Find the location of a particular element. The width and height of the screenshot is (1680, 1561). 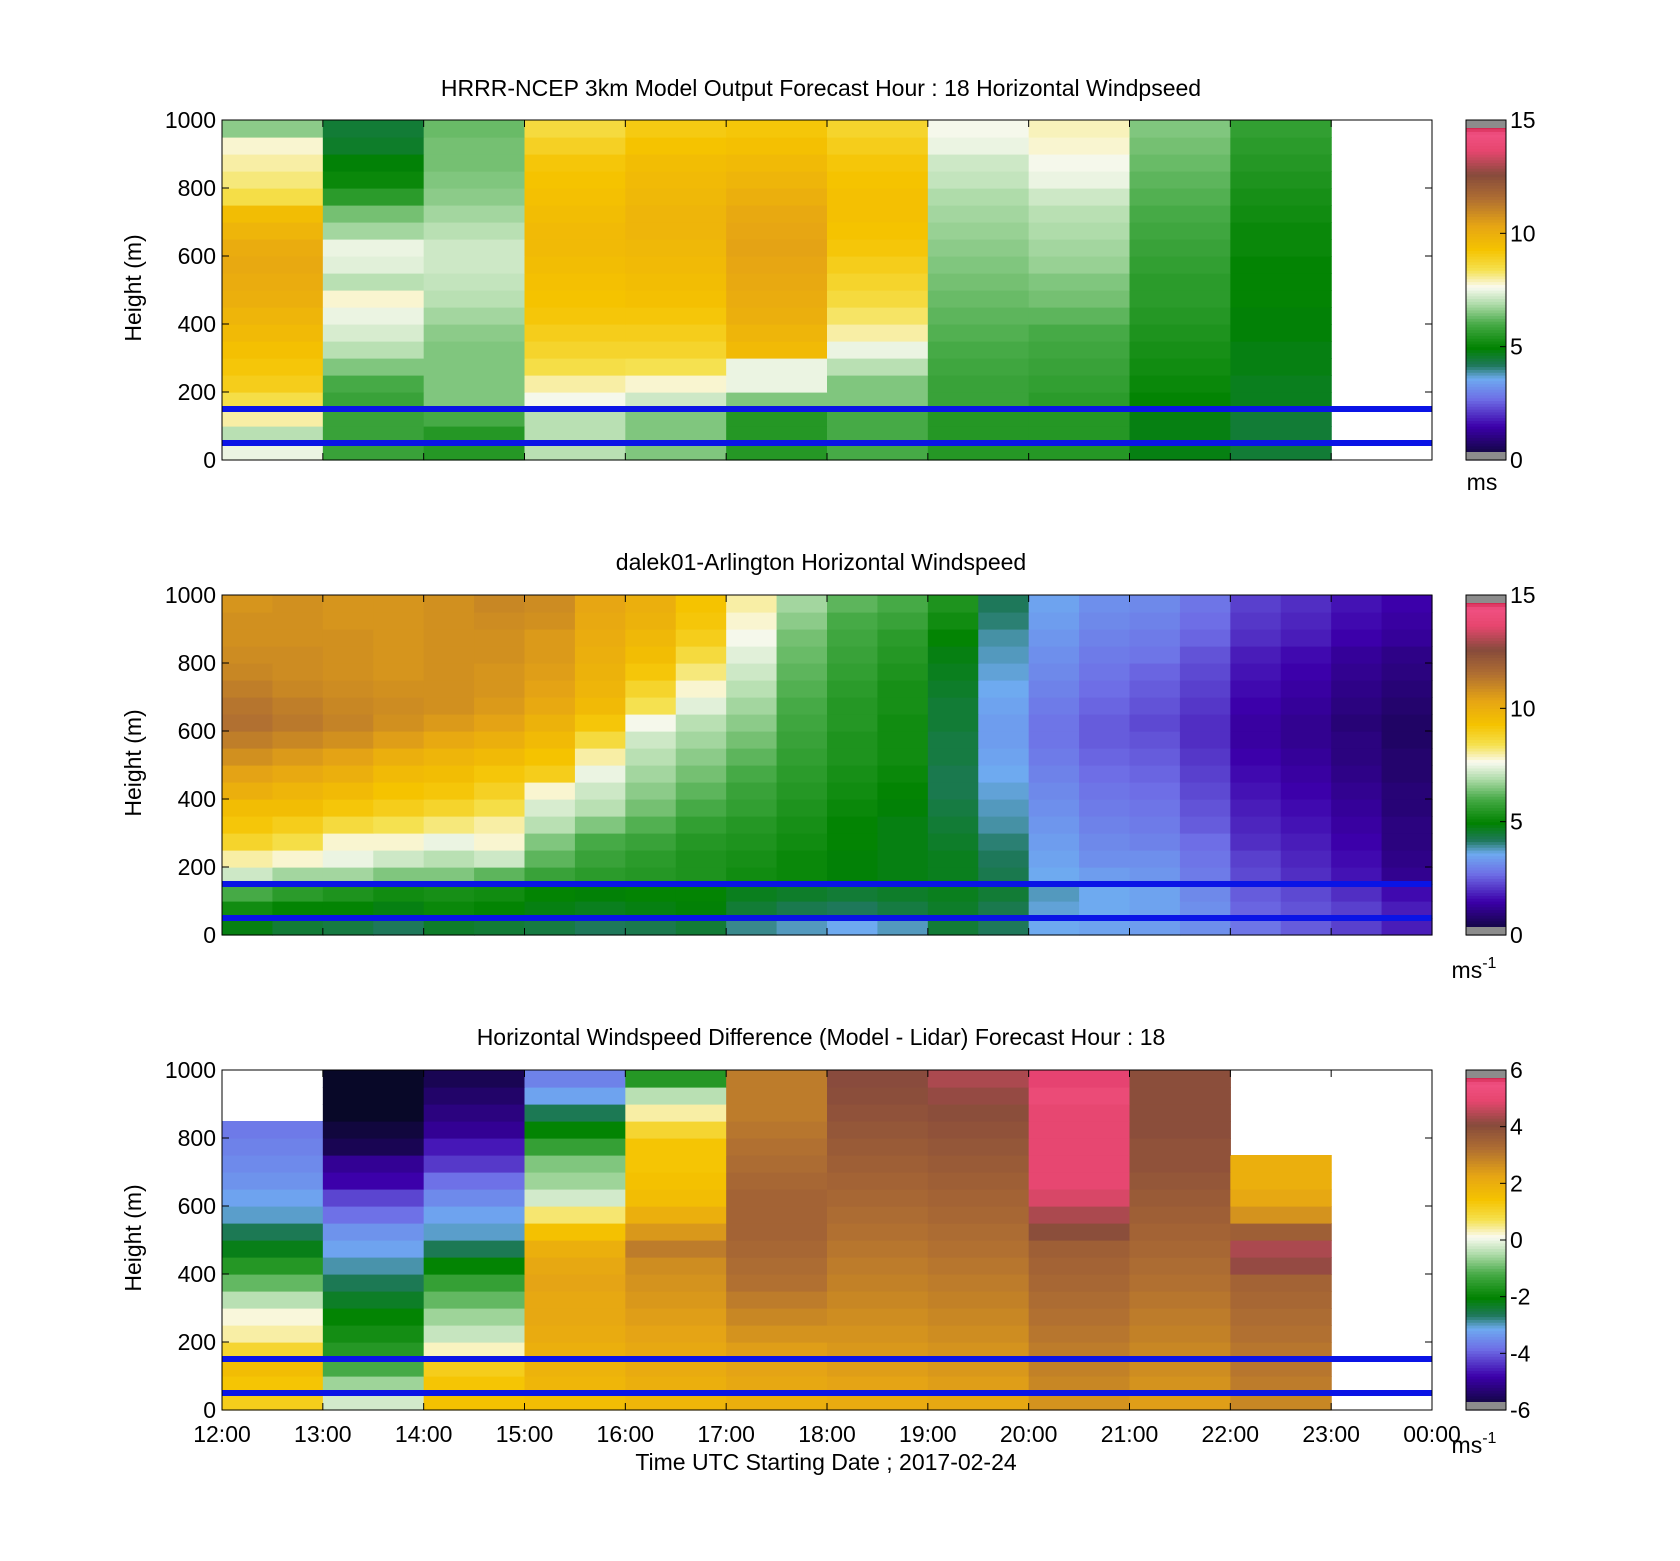

panel-lidar-ylabel: Height (m) is located at coordinates (133, 762).